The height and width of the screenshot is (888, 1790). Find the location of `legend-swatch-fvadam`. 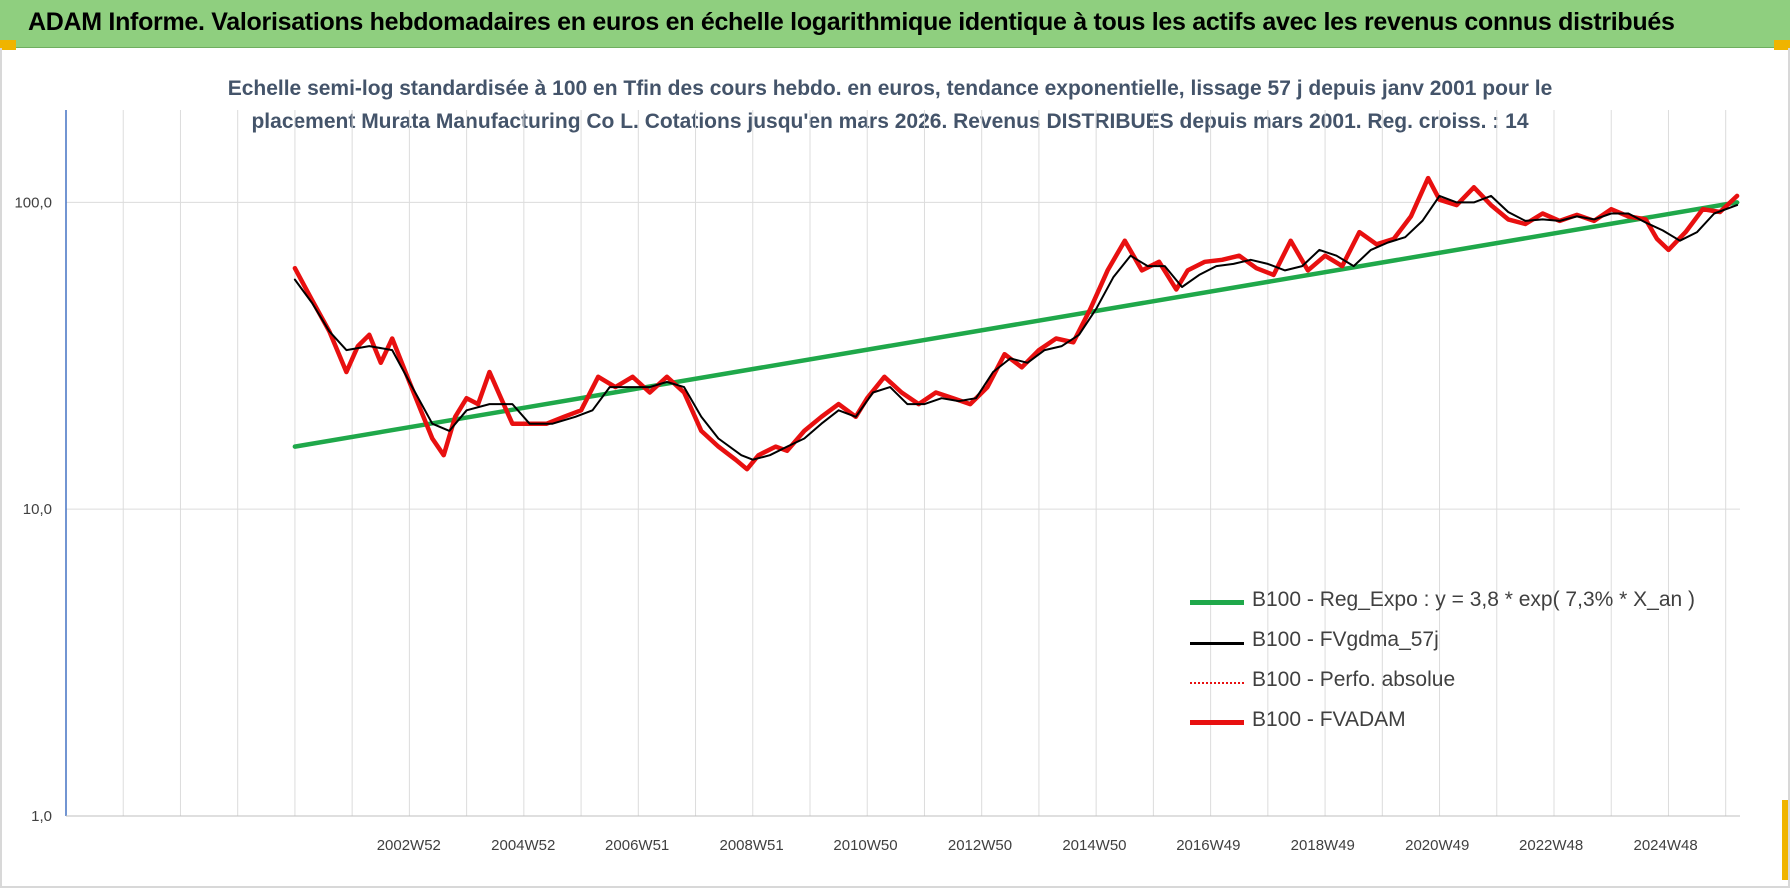

legend-swatch-fvadam is located at coordinates (1217, 722).